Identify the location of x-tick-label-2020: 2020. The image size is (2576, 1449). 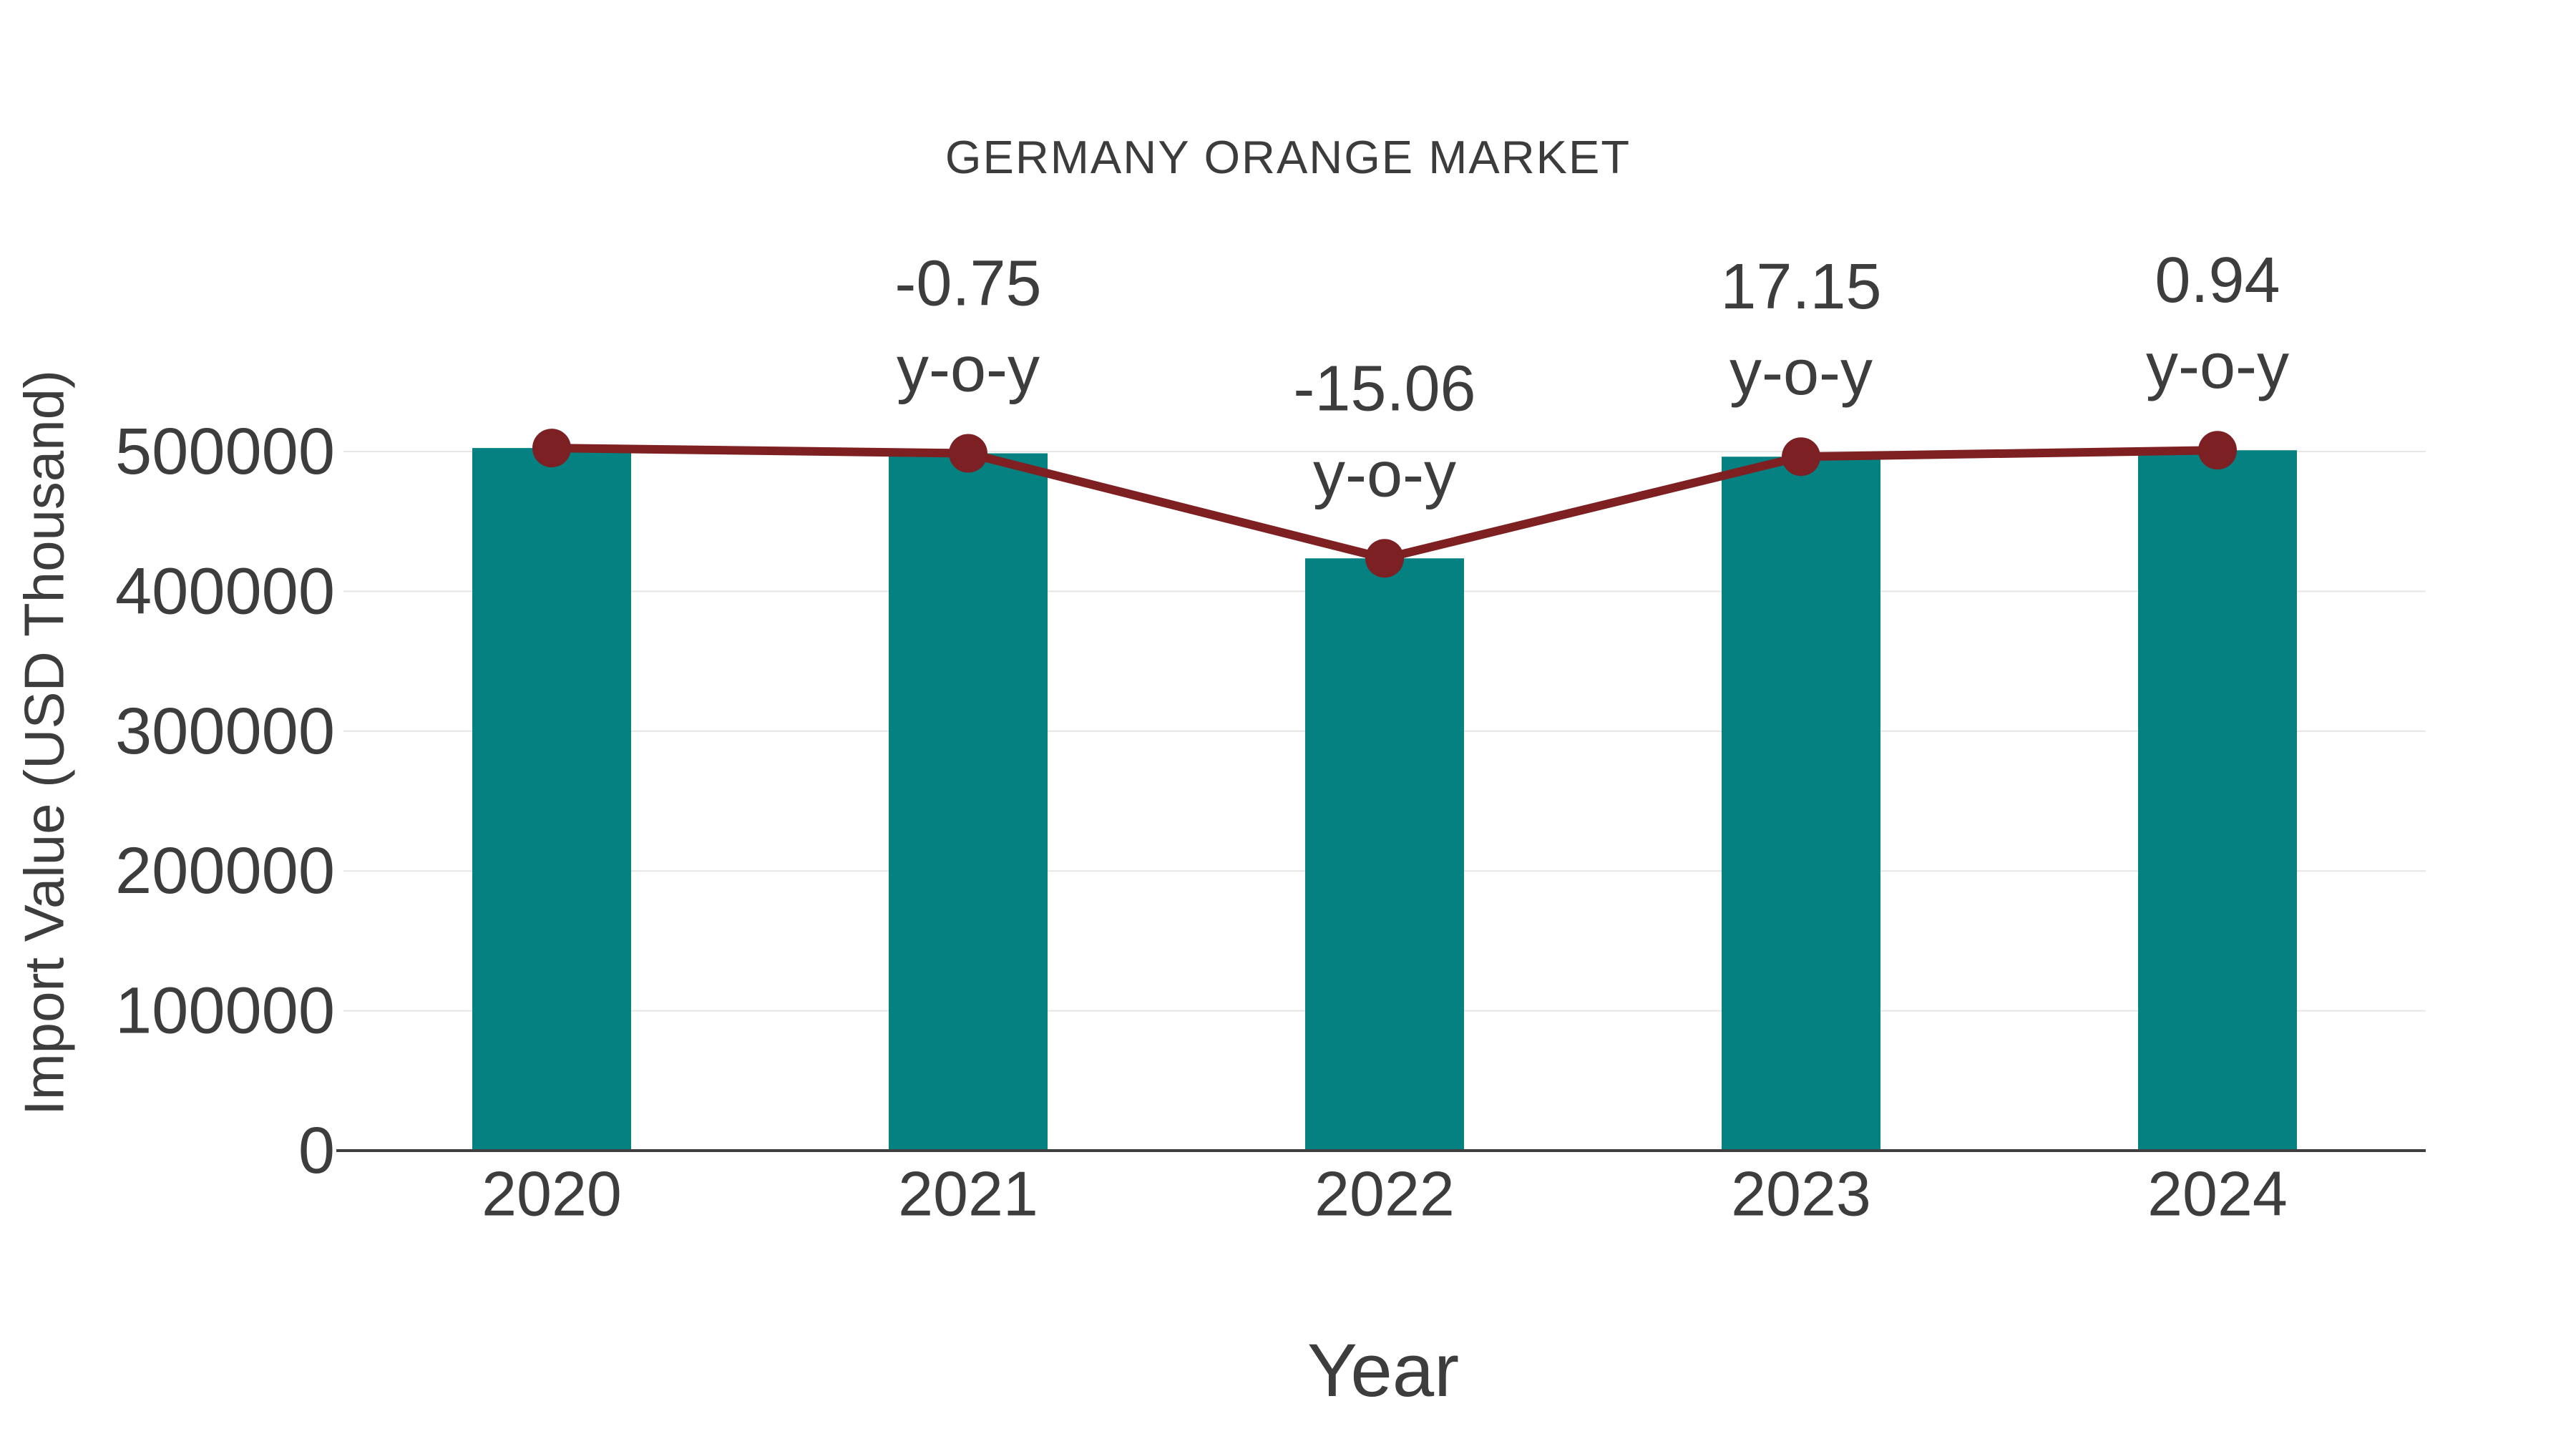
(552, 1193).